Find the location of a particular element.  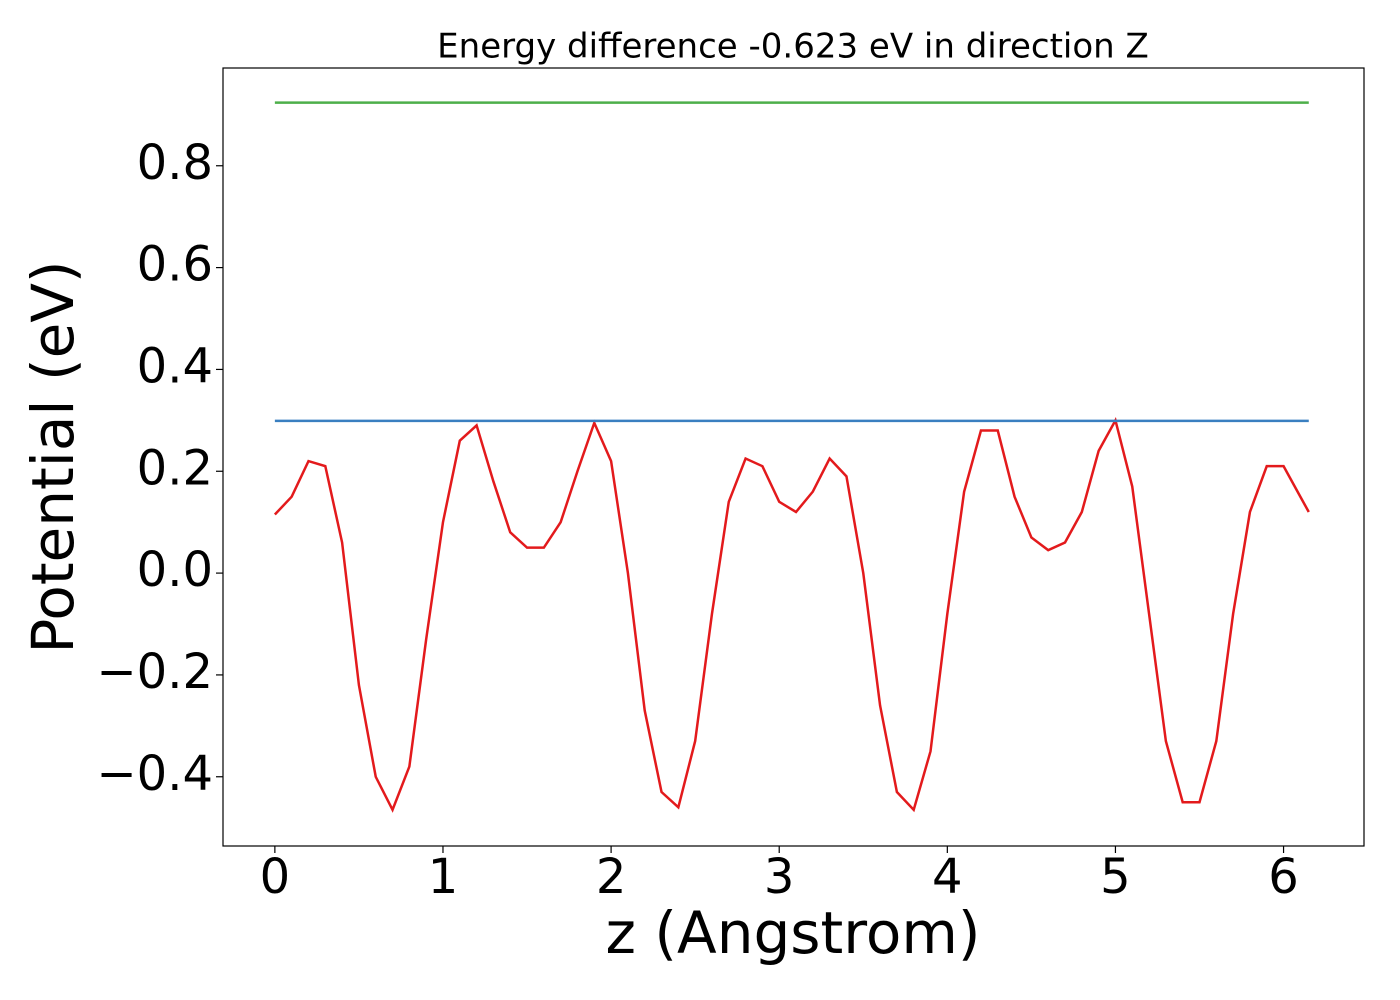

x-tick-label: 5 is located at coordinates (1115, 877).